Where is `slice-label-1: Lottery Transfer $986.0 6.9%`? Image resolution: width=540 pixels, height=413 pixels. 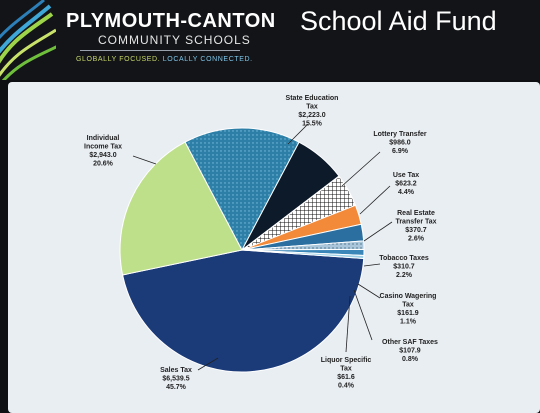
slice-label-1: Lottery Transfer $986.0 6.9% is located at coordinates (400, 143).